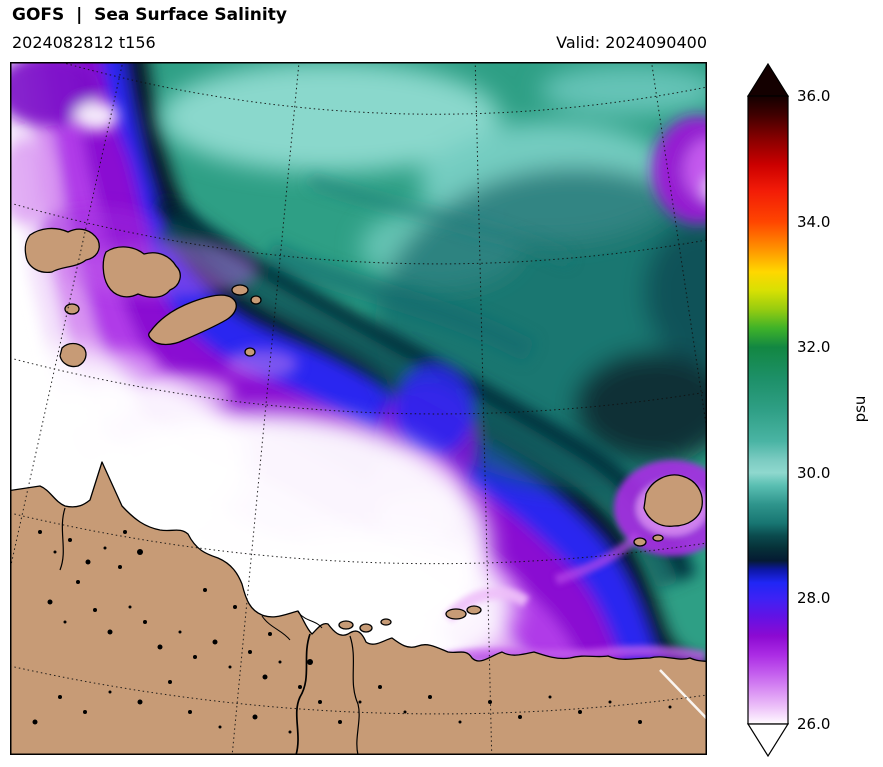  Describe the element at coordinates (860, 409) in the screenshot. I see `colorbar-unit-label: psu` at that location.